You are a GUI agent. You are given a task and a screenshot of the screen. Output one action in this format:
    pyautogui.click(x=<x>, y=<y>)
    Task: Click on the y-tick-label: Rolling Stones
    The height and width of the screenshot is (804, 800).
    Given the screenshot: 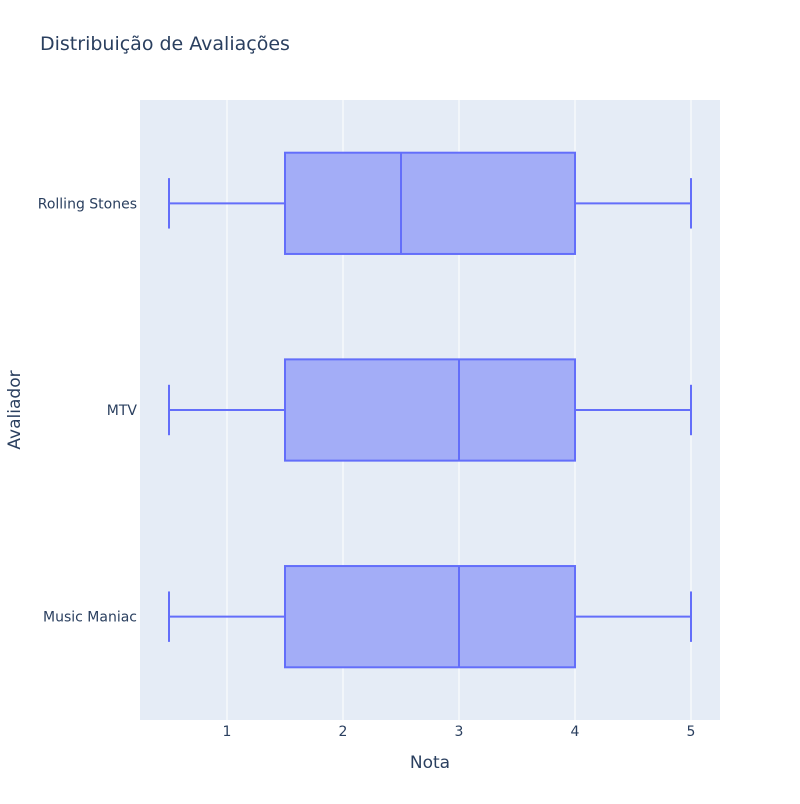 What is the action you would take?
    pyautogui.click(x=87, y=204)
    